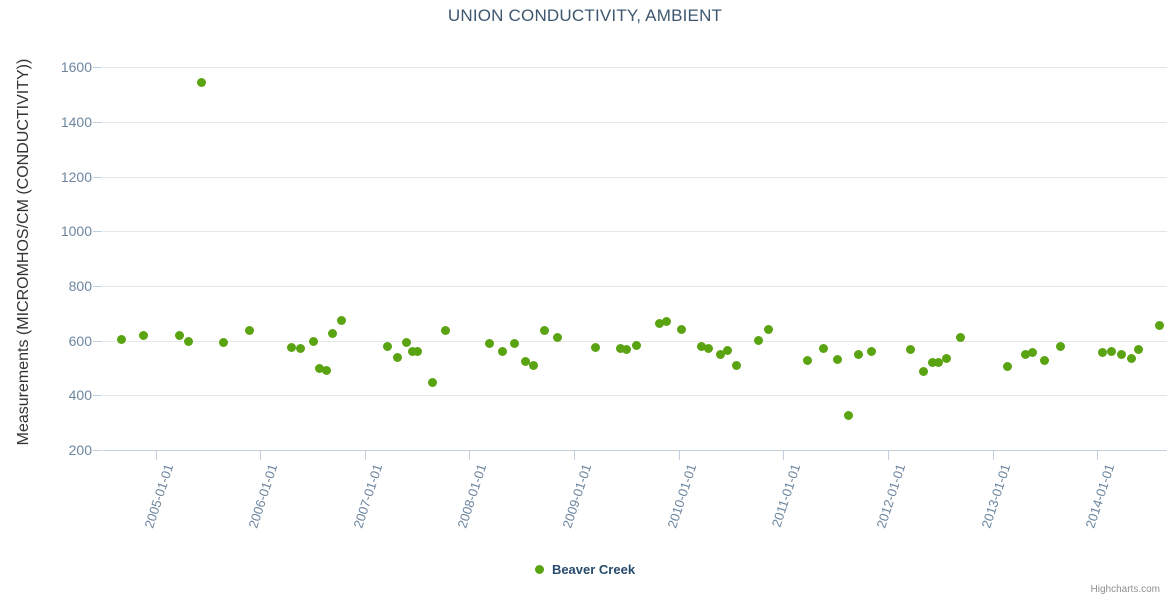  I want to click on legend-item-label: Beaver Creek, so click(593, 569).